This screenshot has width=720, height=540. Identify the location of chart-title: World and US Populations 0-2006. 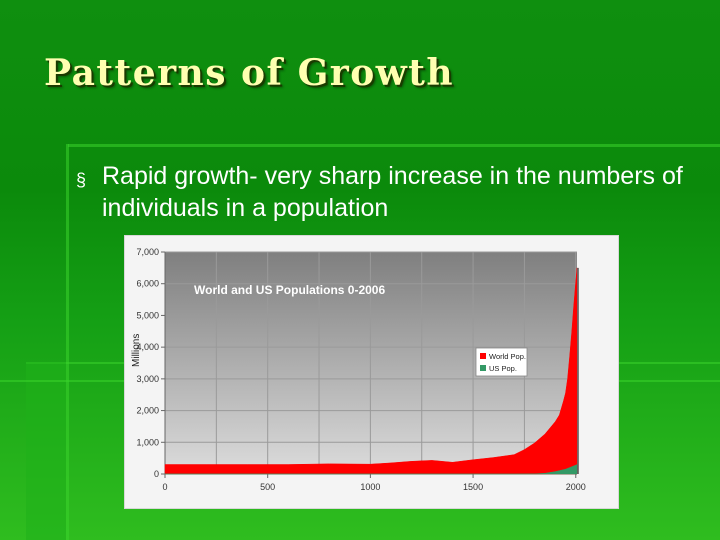
(289, 290).